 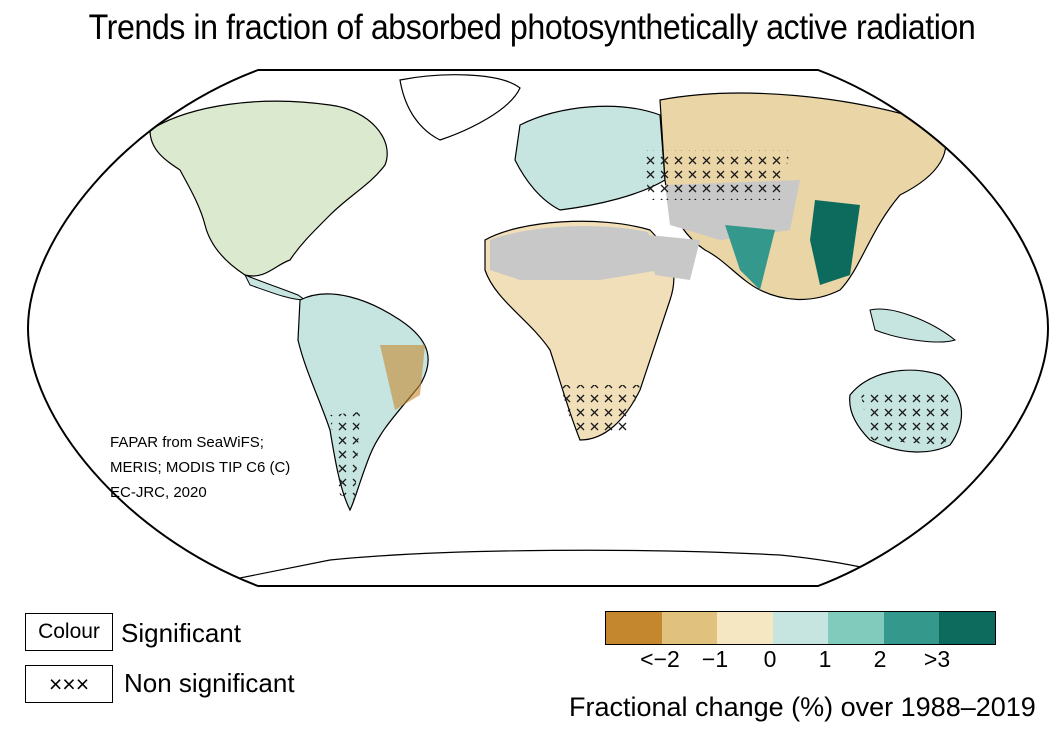 I want to click on sahara-no-data, so click(x=575, y=253).